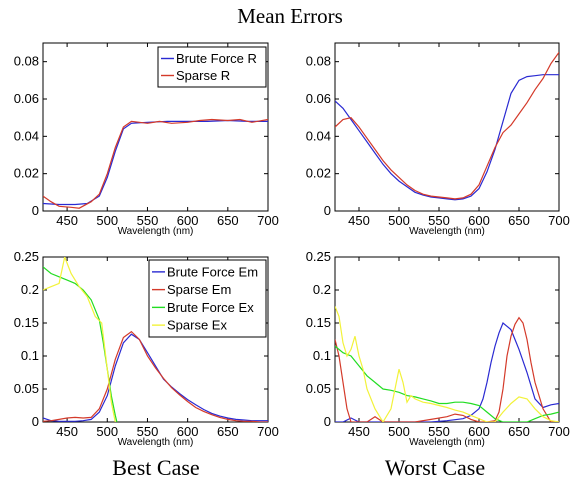 This screenshot has width=580, height=489. What do you see at coordinates (290, 16) in the screenshot?
I see `figure-title: Mean Errors` at bounding box center [290, 16].